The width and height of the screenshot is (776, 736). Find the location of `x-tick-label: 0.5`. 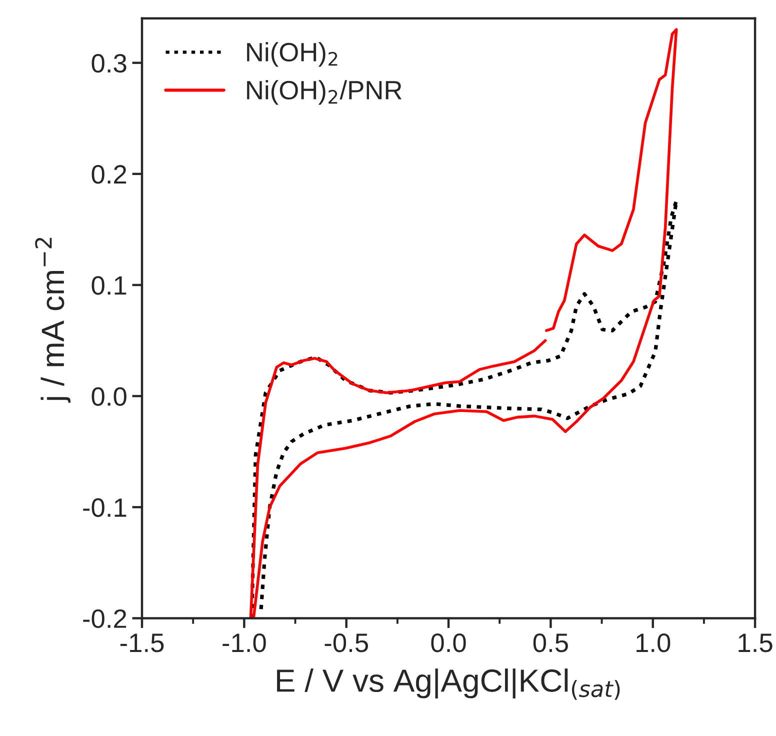

x-tick-label: 0.5 is located at coordinates (550, 643).